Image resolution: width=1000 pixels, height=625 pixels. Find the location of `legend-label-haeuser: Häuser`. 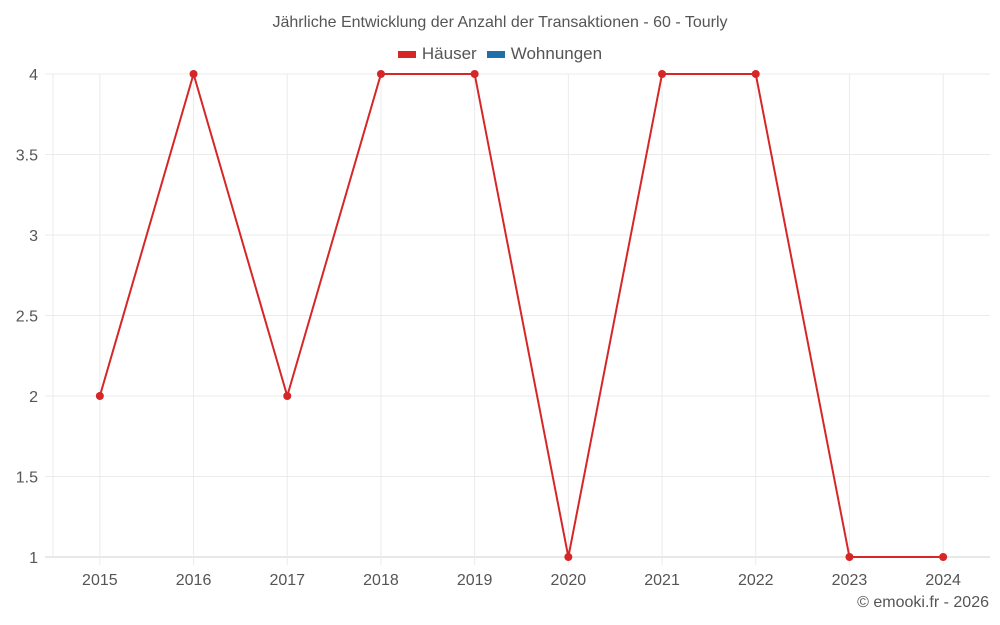

legend-label-haeuser: Häuser is located at coordinates (449, 53).